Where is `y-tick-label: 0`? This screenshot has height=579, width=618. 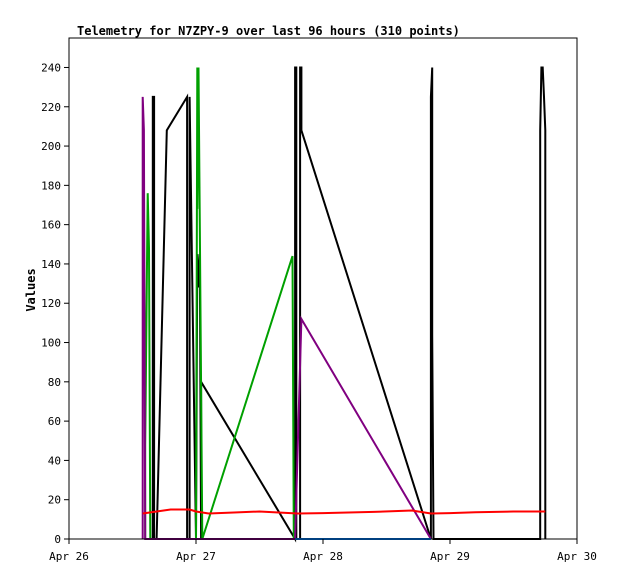
y-tick-label: 0 is located at coordinates (57, 539).